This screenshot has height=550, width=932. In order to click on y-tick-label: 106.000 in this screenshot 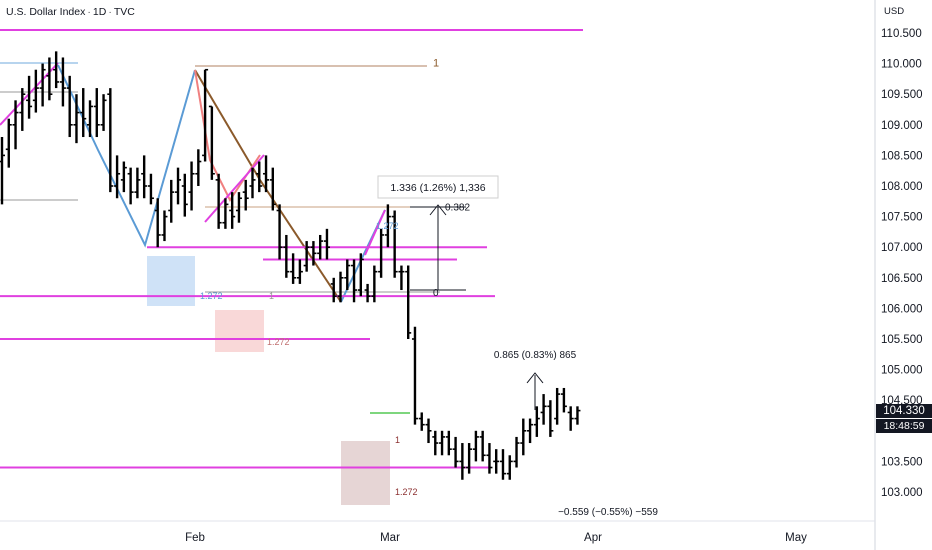, I will do `click(902, 309)`.